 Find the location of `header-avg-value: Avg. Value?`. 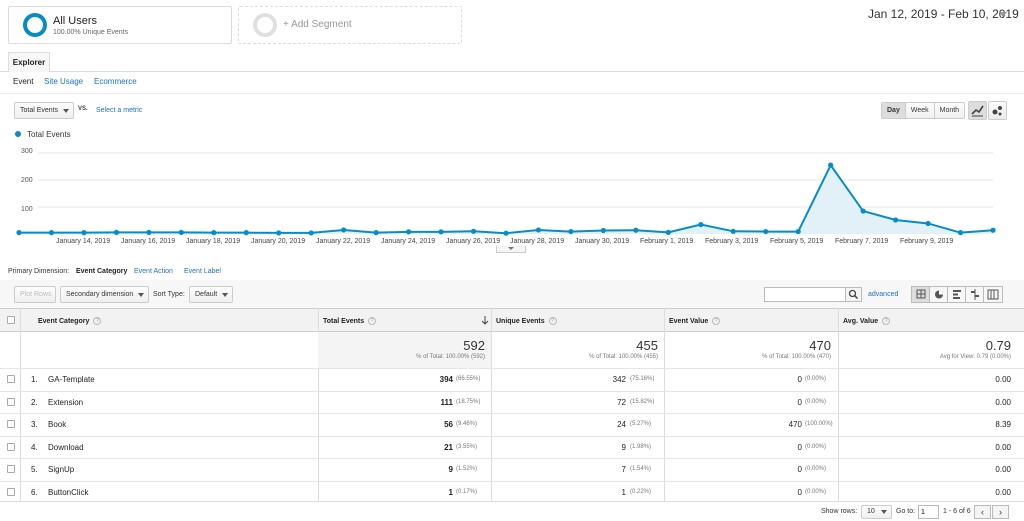

header-avg-value: Avg. Value? is located at coordinates (867, 321).